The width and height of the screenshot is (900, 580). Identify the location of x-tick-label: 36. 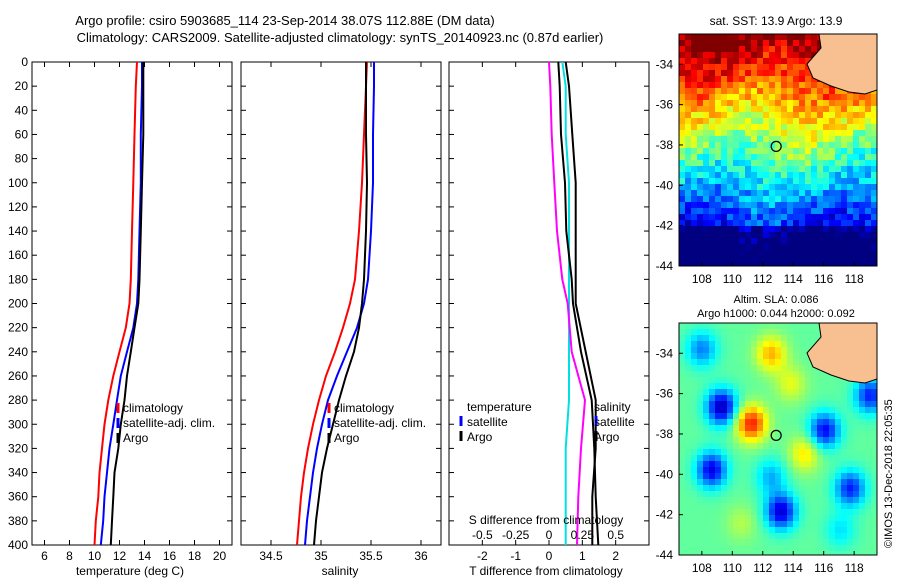
(421, 556).